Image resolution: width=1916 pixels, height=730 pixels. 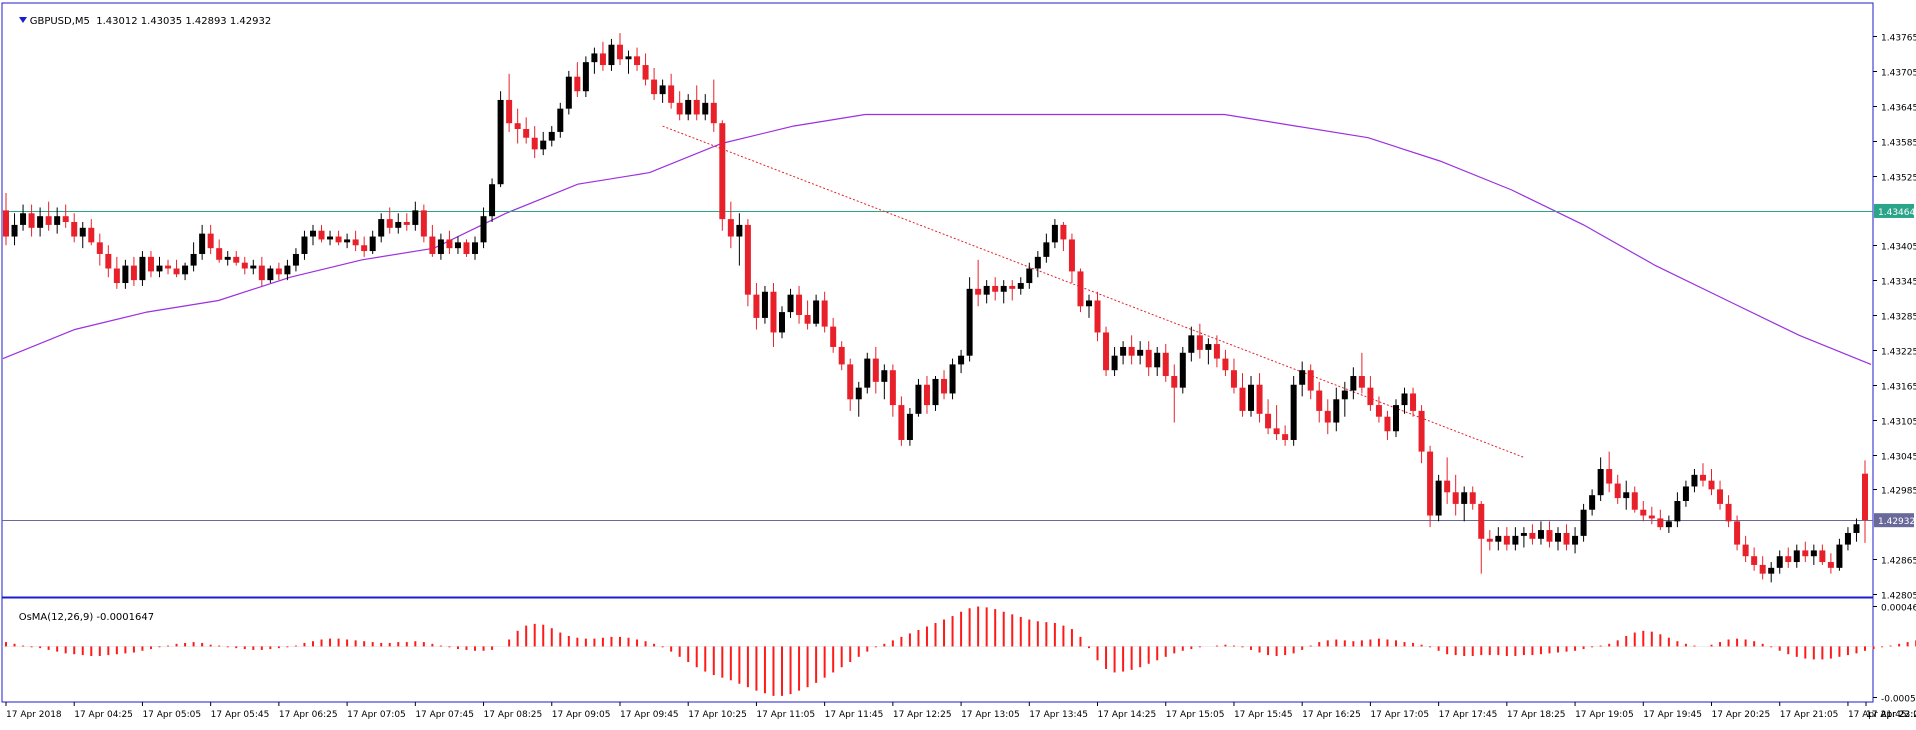 I want to click on y-tick-label: 1.43285, so click(x=1898, y=318).